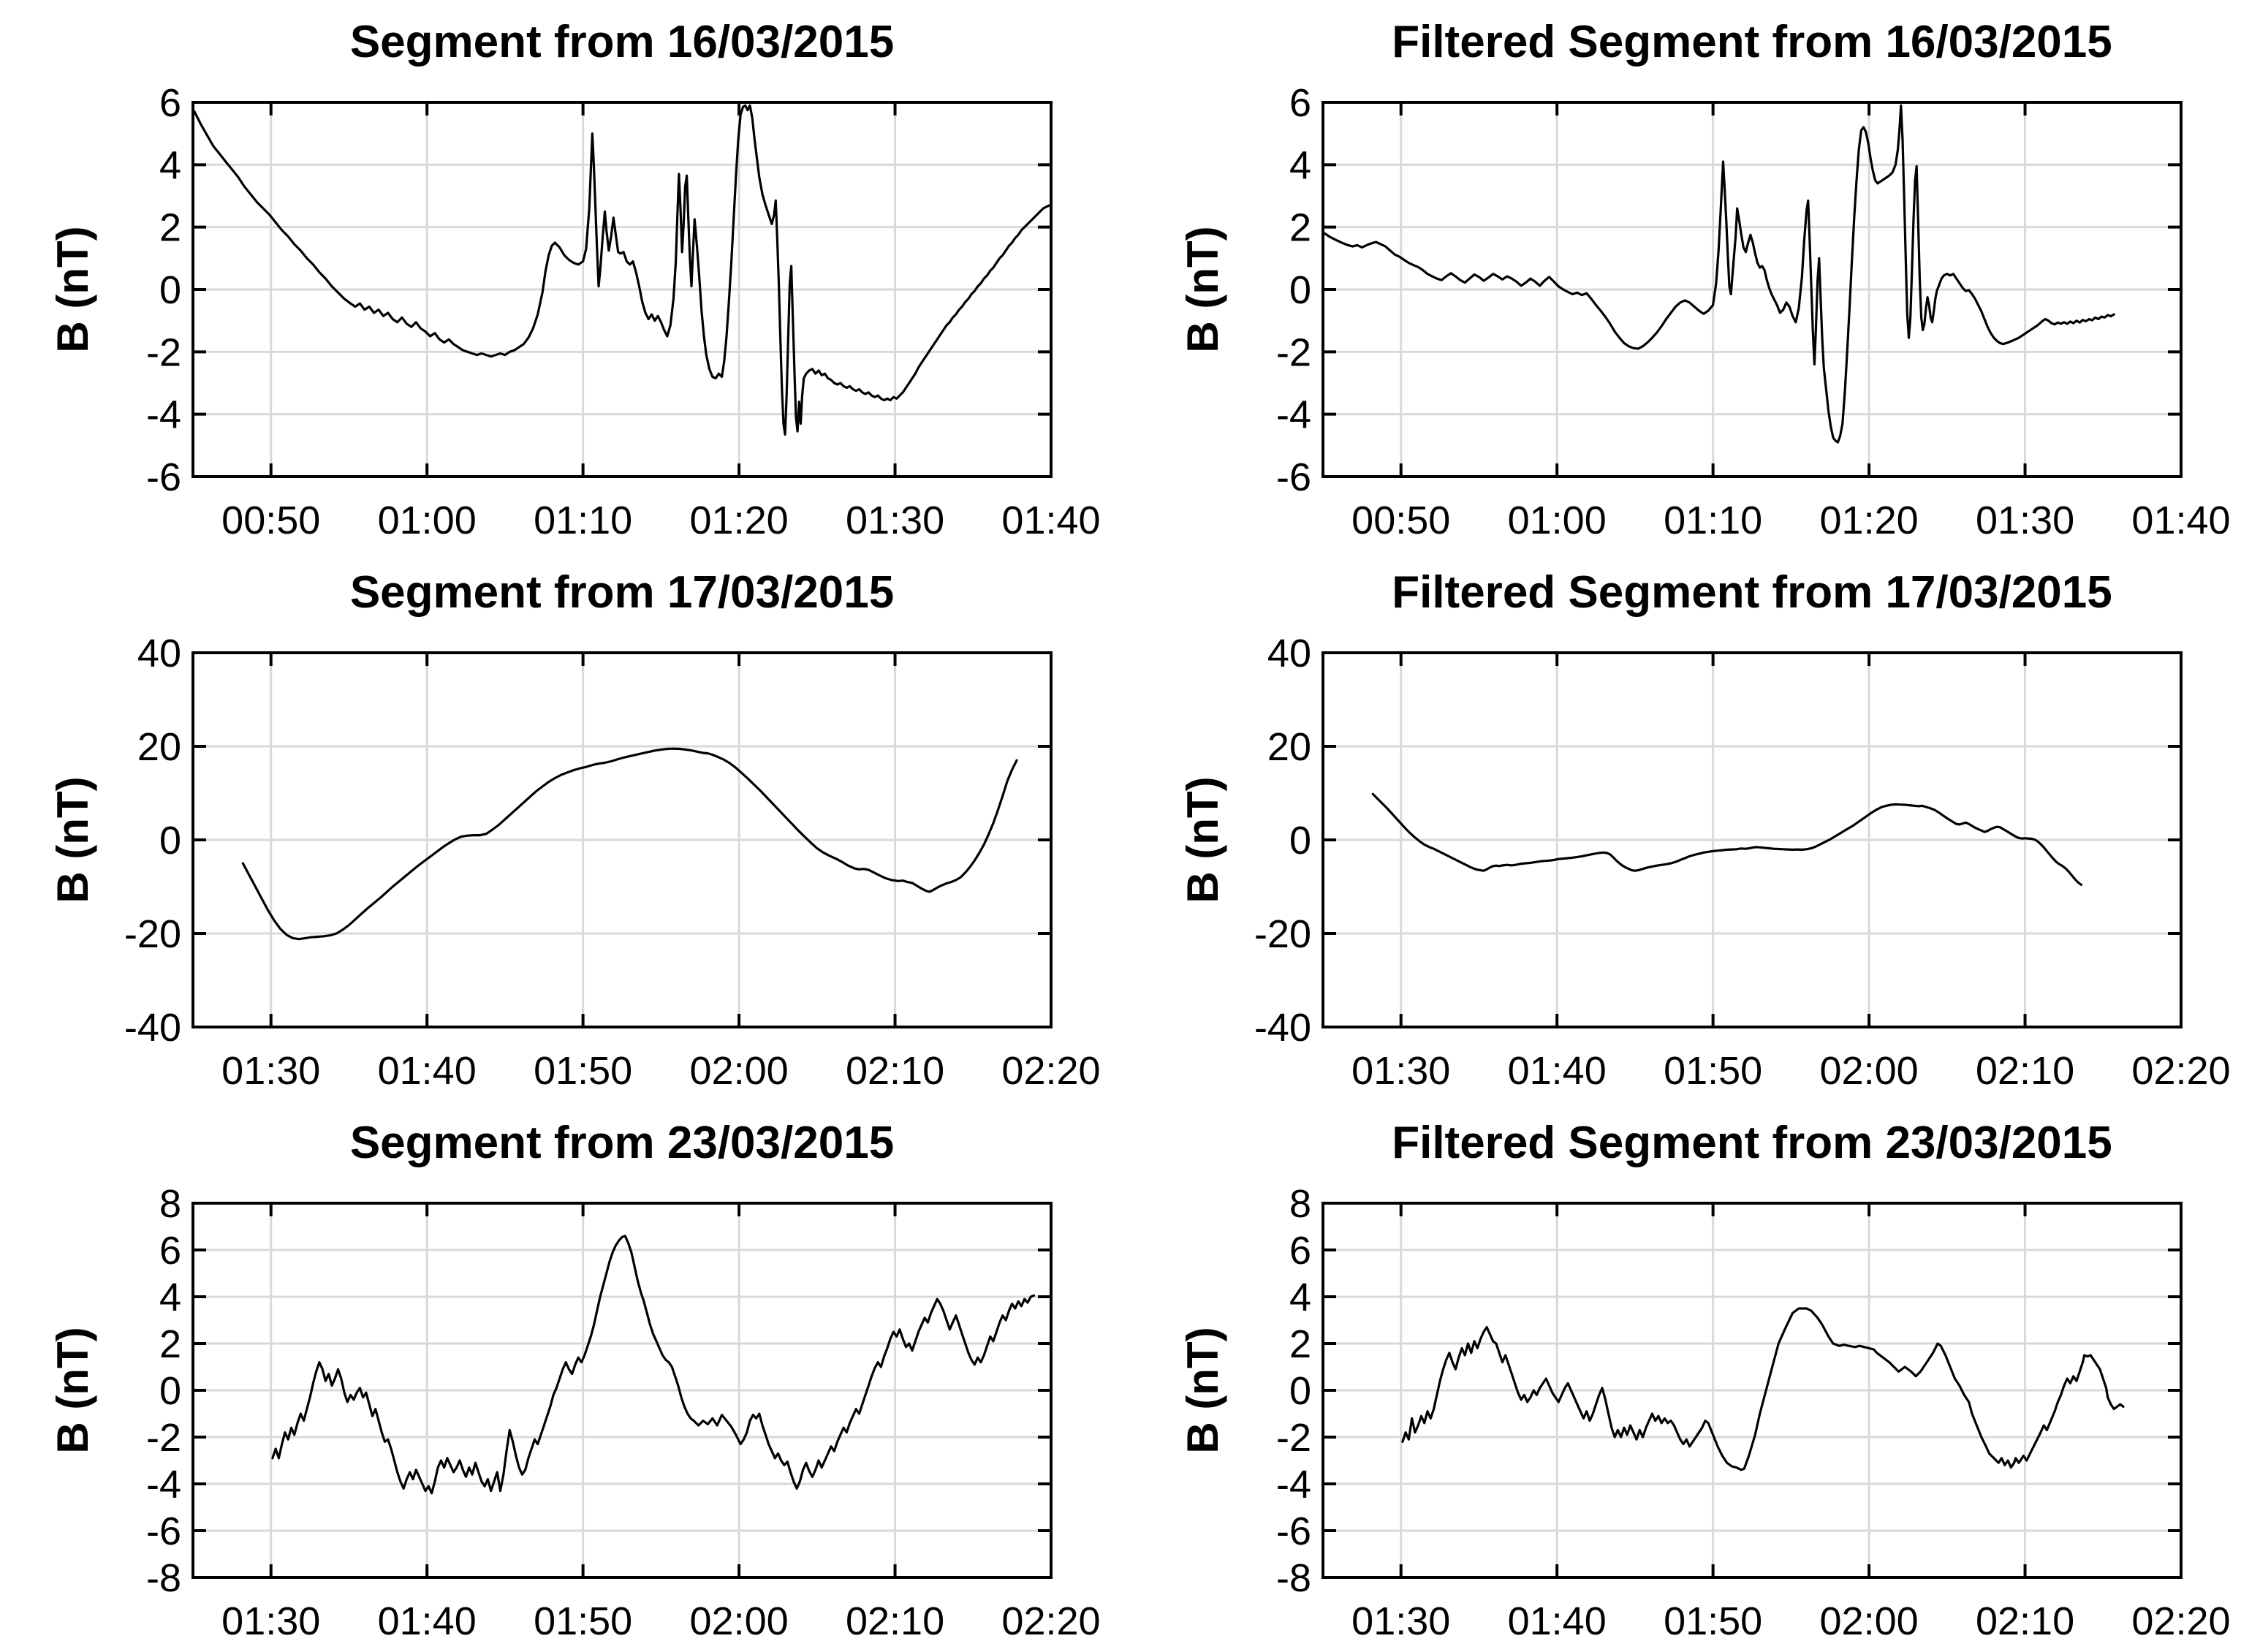 Image resolution: width=2260 pixels, height=1652 pixels. I want to click on plot-title: Segment from 16/03/2015, so click(622, 42).